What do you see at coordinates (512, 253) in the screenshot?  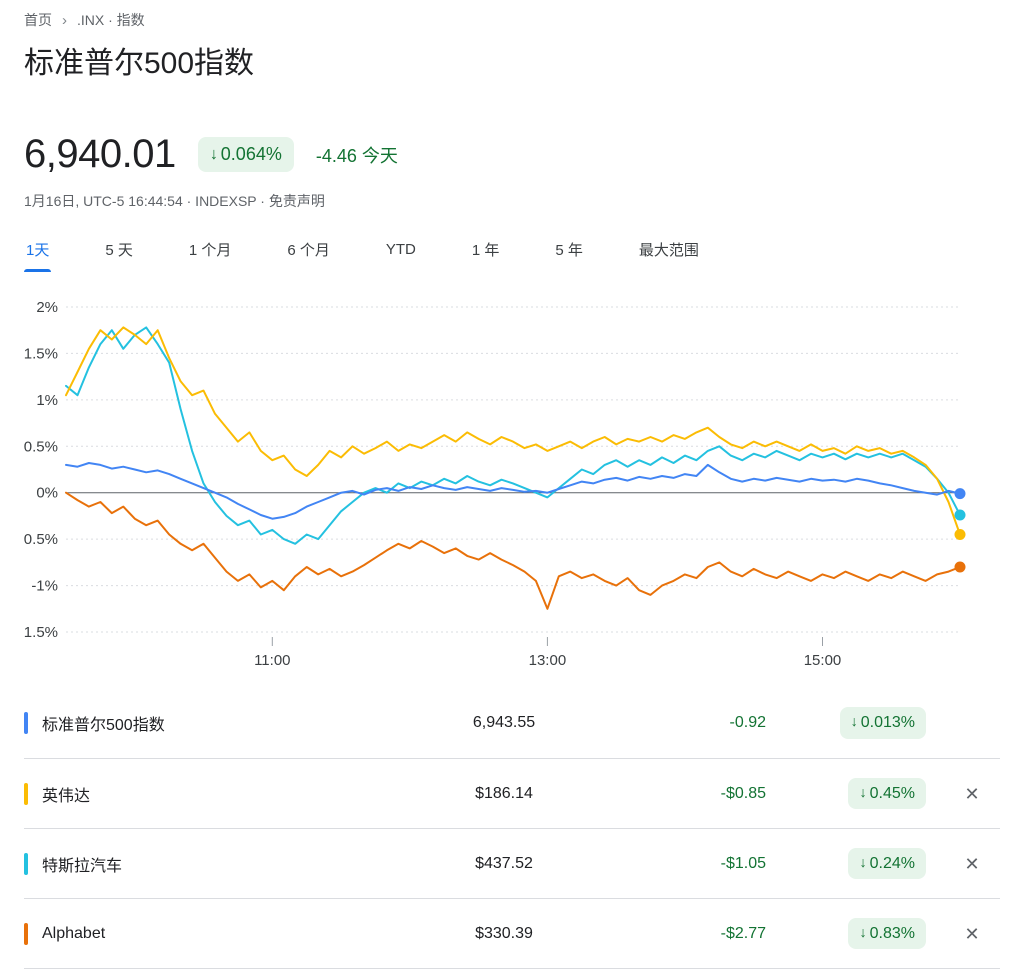 I see `range-tabs: 1天 5 天 1 个月 6 个月 YTD 1 年 5 年 最大范围` at bounding box center [512, 253].